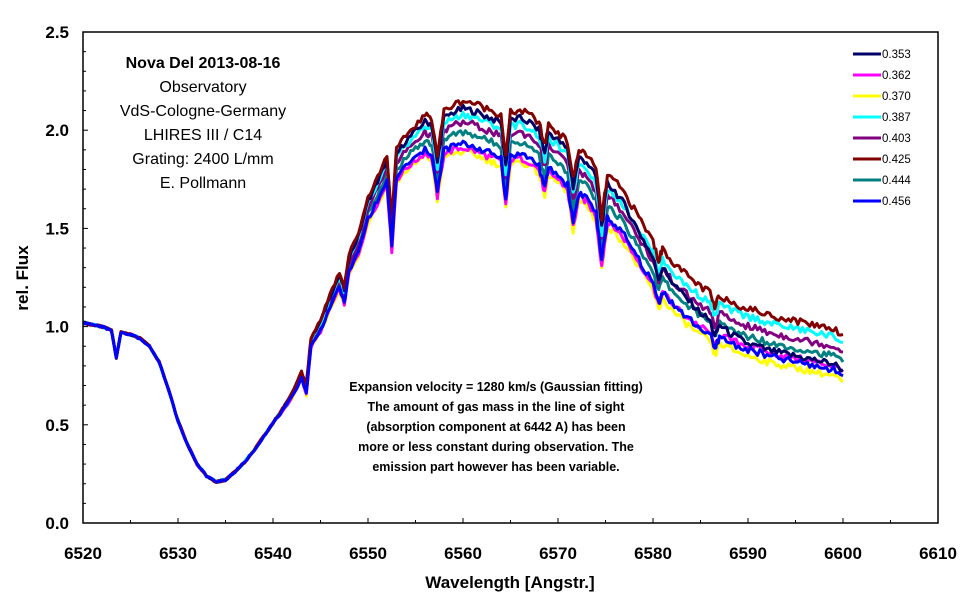  Describe the element at coordinates (203, 183) in the screenshot. I see `info-line: E. Pollmann` at that location.